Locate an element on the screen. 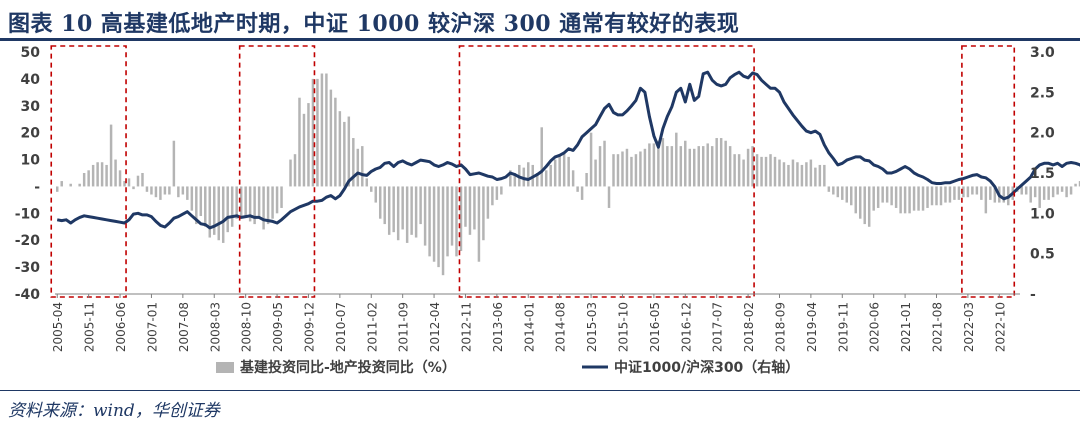 This screenshot has height=427, width=1080. legend: 基建投资同比-地产投资同比（%） 中证1000/沪深300（右轴） is located at coordinates (507, 367).